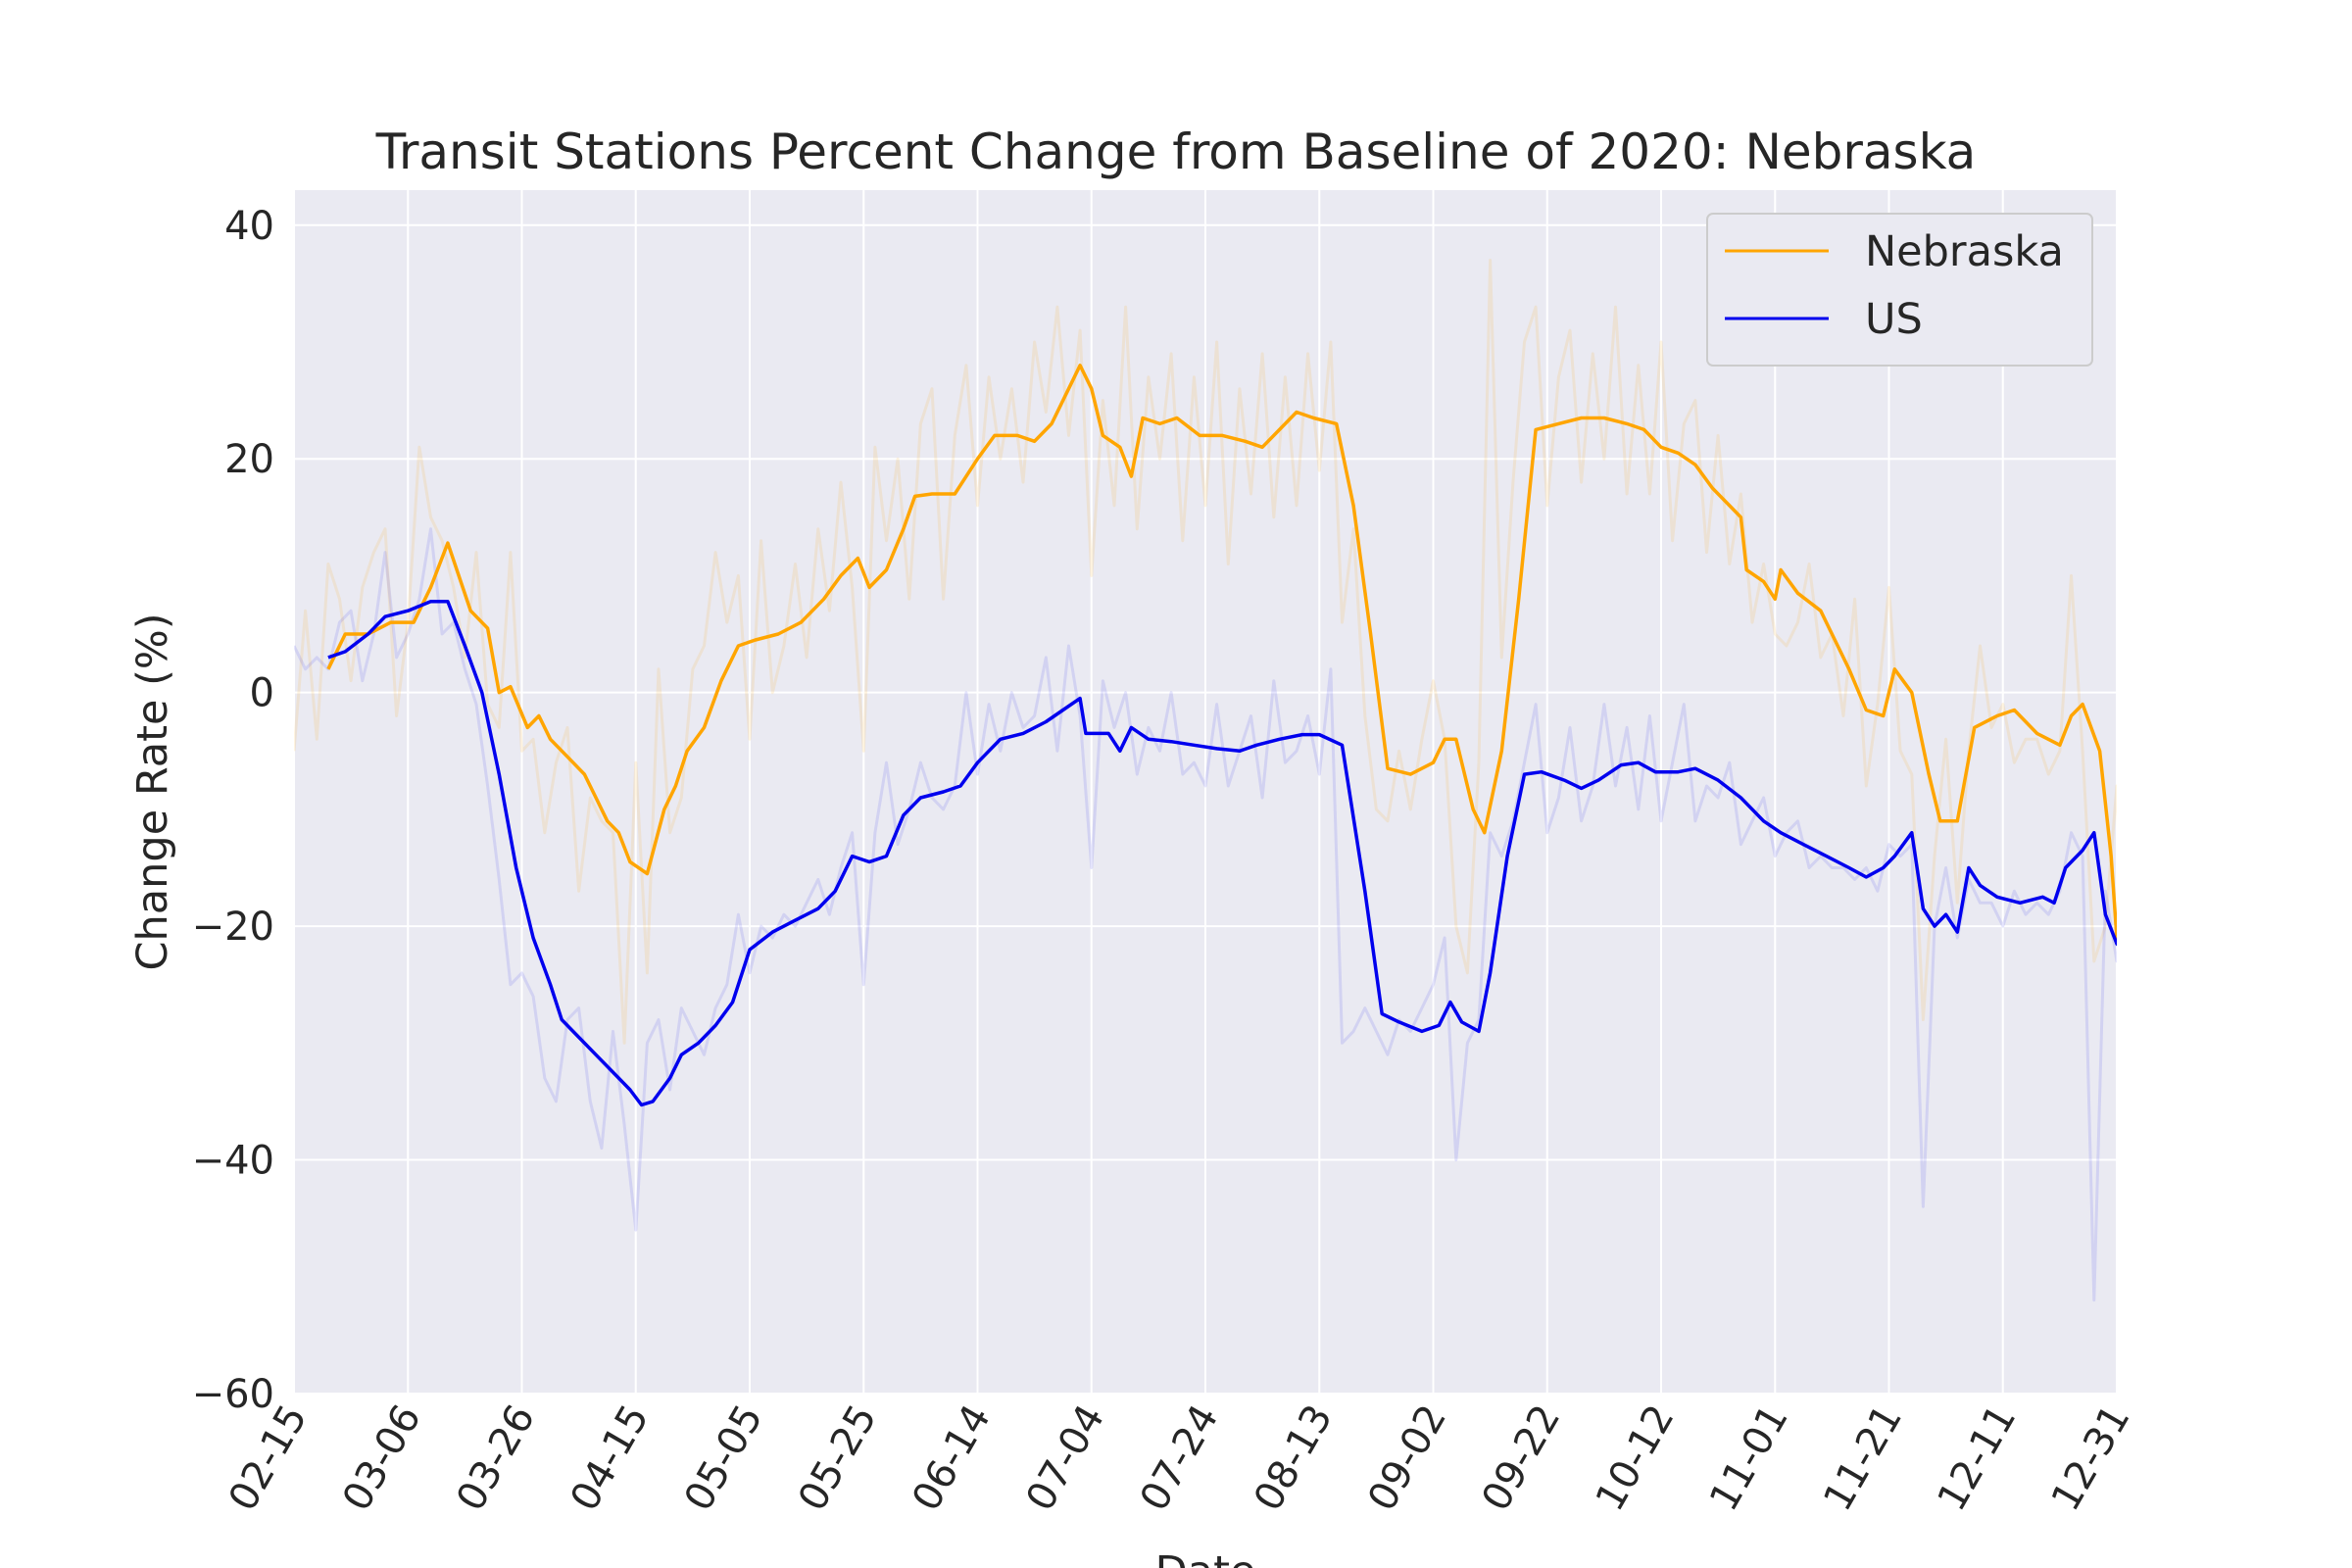  I want to click on x-tick-label: 05-05, so click(724, 1458).